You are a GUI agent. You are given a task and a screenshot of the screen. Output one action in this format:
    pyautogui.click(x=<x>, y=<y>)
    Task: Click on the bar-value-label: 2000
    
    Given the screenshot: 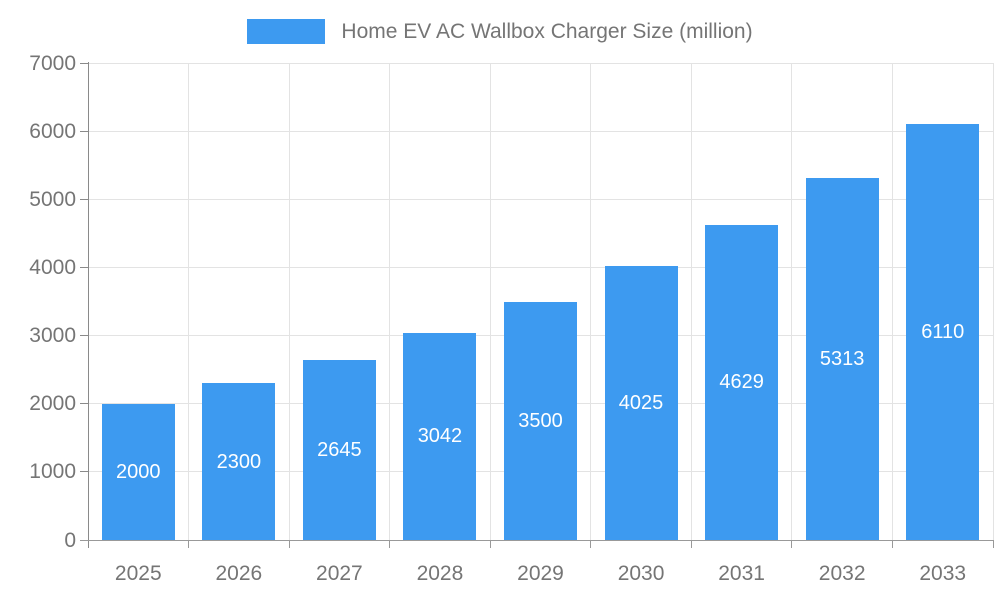 What is the action you would take?
    pyautogui.click(x=138, y=471)
    